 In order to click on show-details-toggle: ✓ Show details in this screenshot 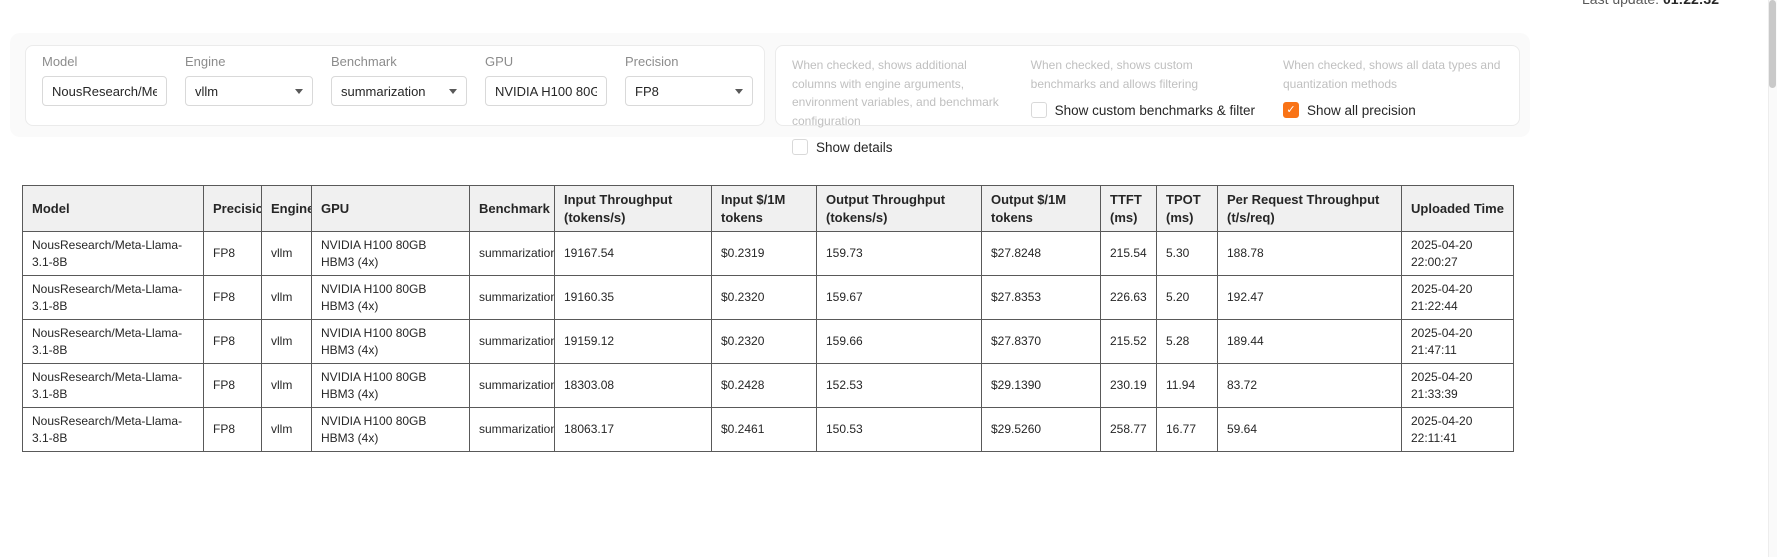, I will do `click(897, 147)`.